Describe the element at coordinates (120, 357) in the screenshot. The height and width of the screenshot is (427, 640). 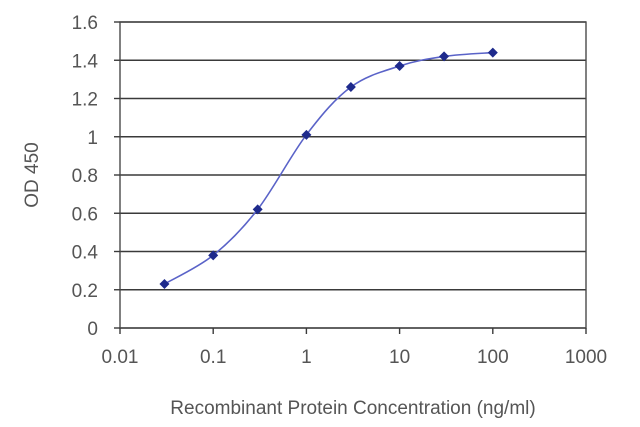
I see `x-tick-label: 0.01` at that location.